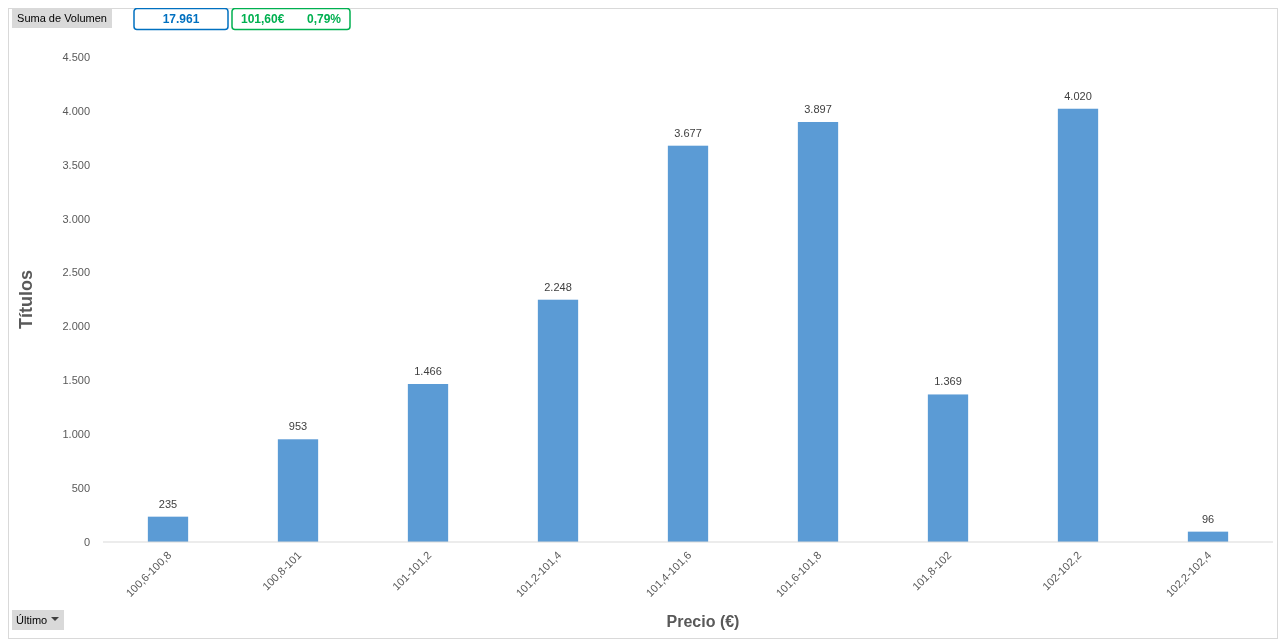  I want to click on text: 101,60€, so click(263, 19).